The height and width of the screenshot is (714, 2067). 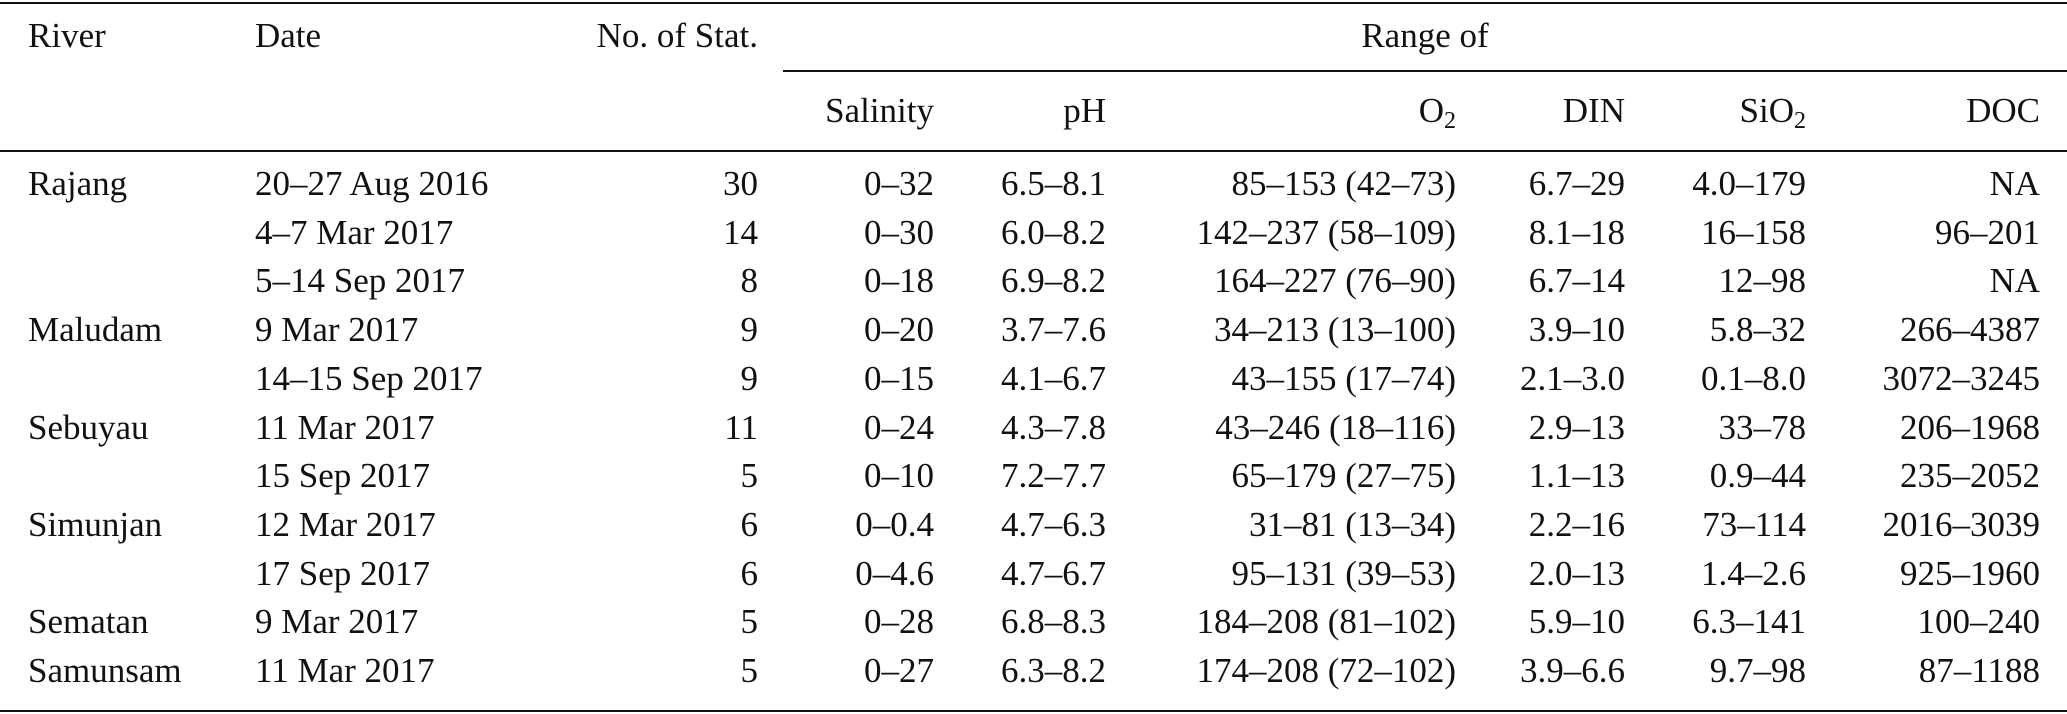 I want to click on cell-salinity: 0–18, so click(x=899, y=280).